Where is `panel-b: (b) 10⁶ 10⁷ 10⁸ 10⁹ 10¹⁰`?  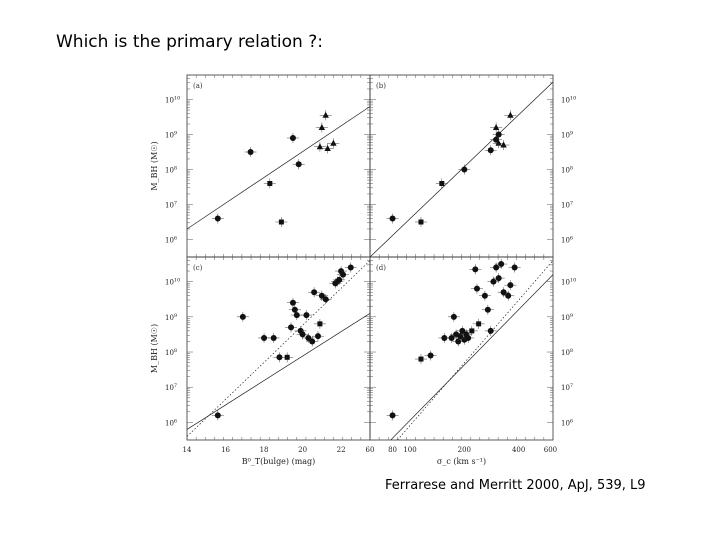 panel-b: (b) 10⁶ 10⁷ 10⁸ 10⁹ 10¹⁰ is located at coordinates (472, 166).